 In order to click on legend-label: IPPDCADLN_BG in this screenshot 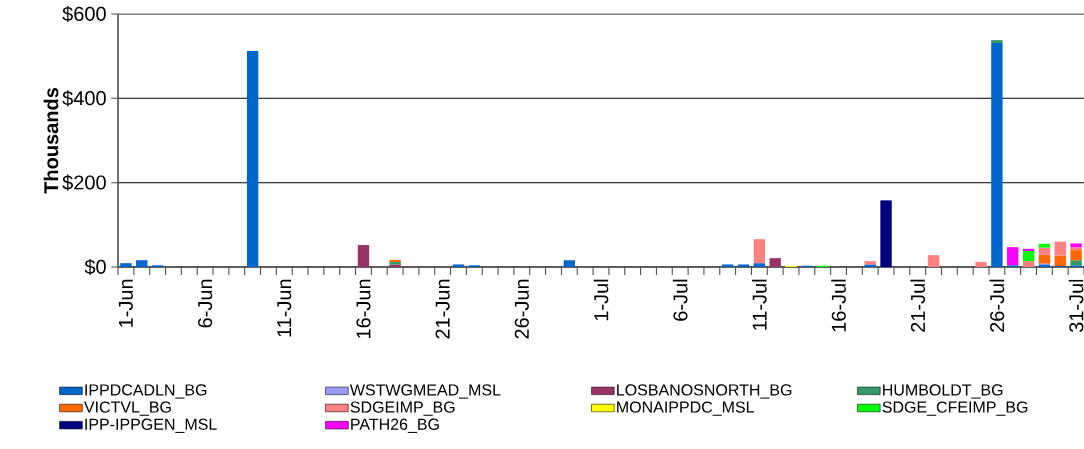, I will do `click(146, 391)`.